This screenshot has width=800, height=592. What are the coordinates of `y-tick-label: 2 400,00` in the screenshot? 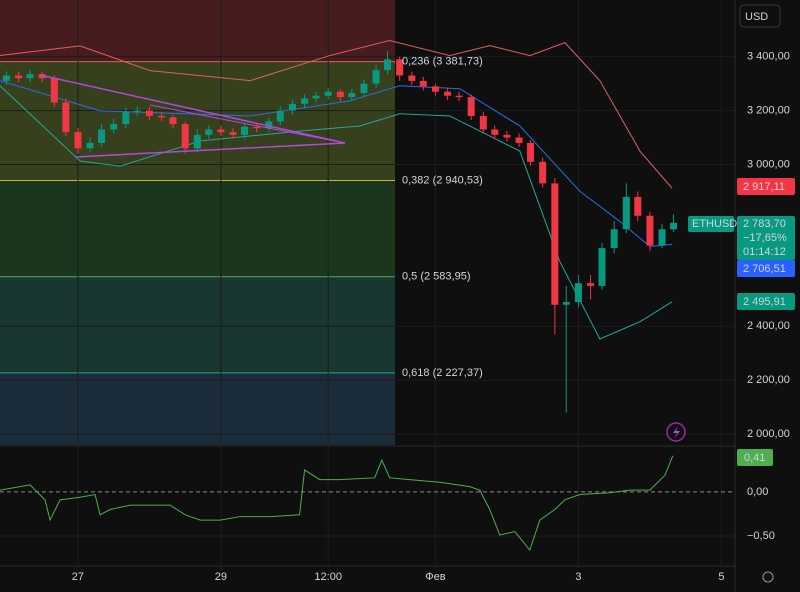 It's located at (768, 326).